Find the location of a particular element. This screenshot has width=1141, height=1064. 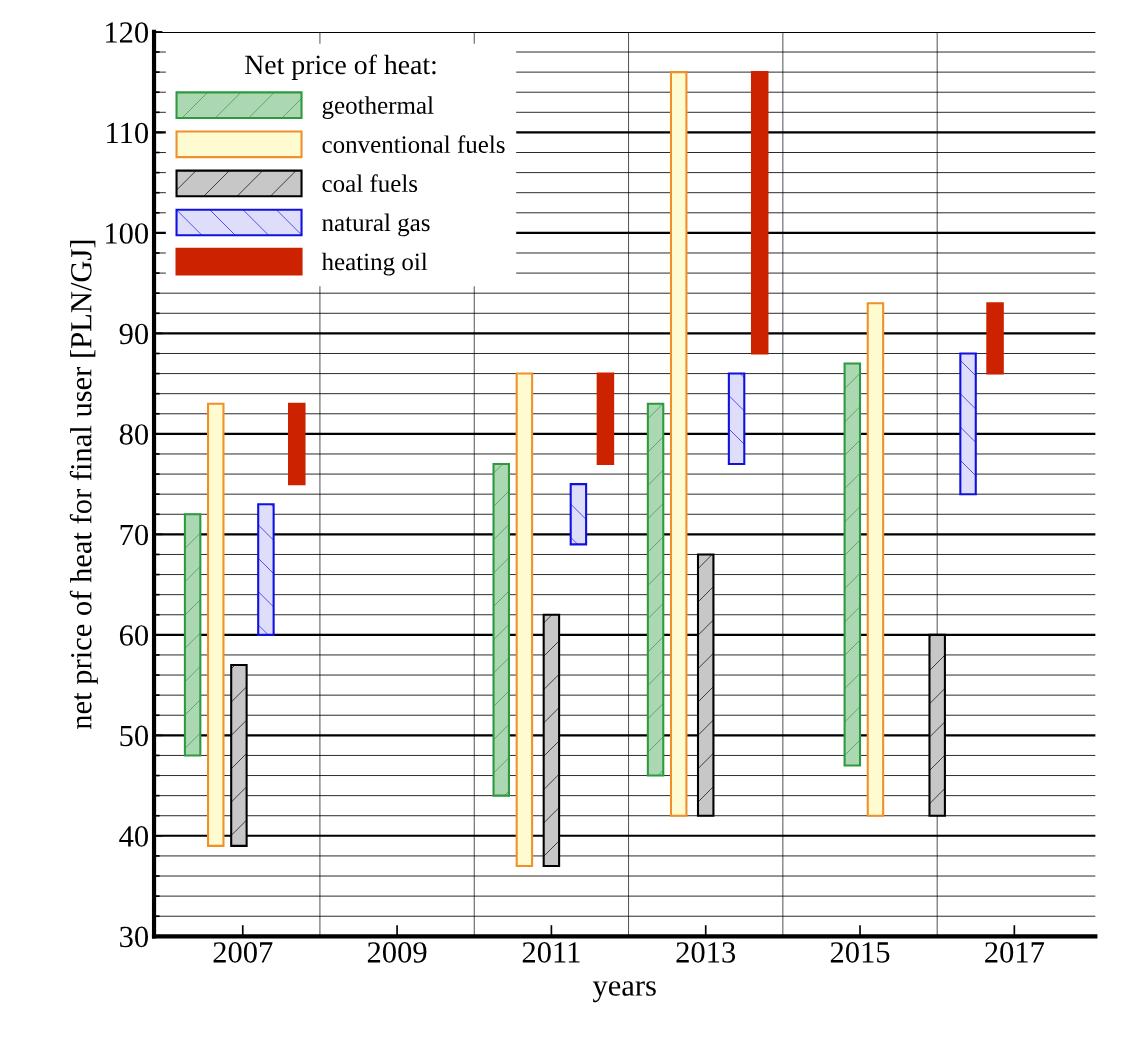

x-tick-label: 2017 is located at coordinates (1015, 952).